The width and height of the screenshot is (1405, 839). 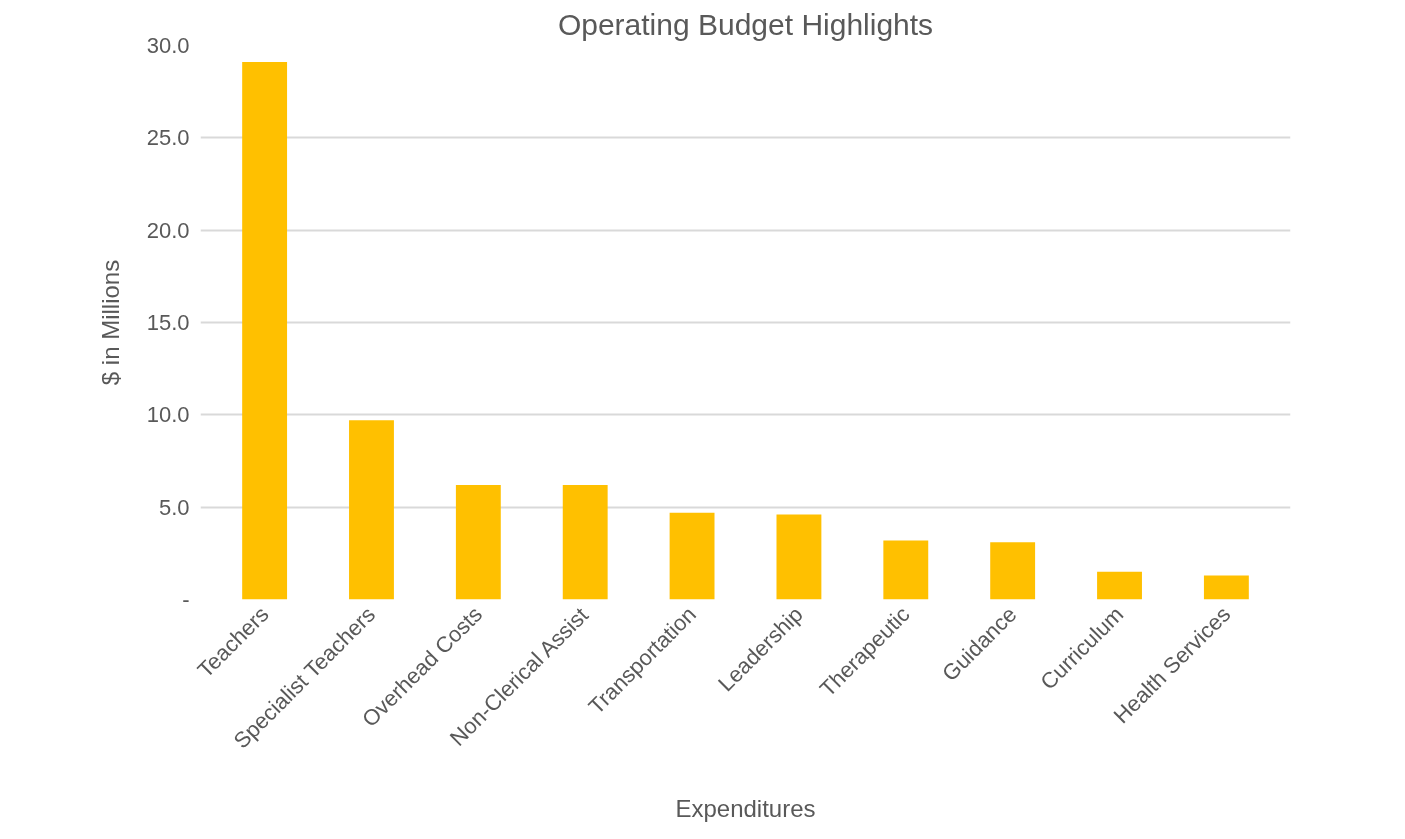 I want to click on x-axis-title: Expenditures, so click(x=745, y=809).